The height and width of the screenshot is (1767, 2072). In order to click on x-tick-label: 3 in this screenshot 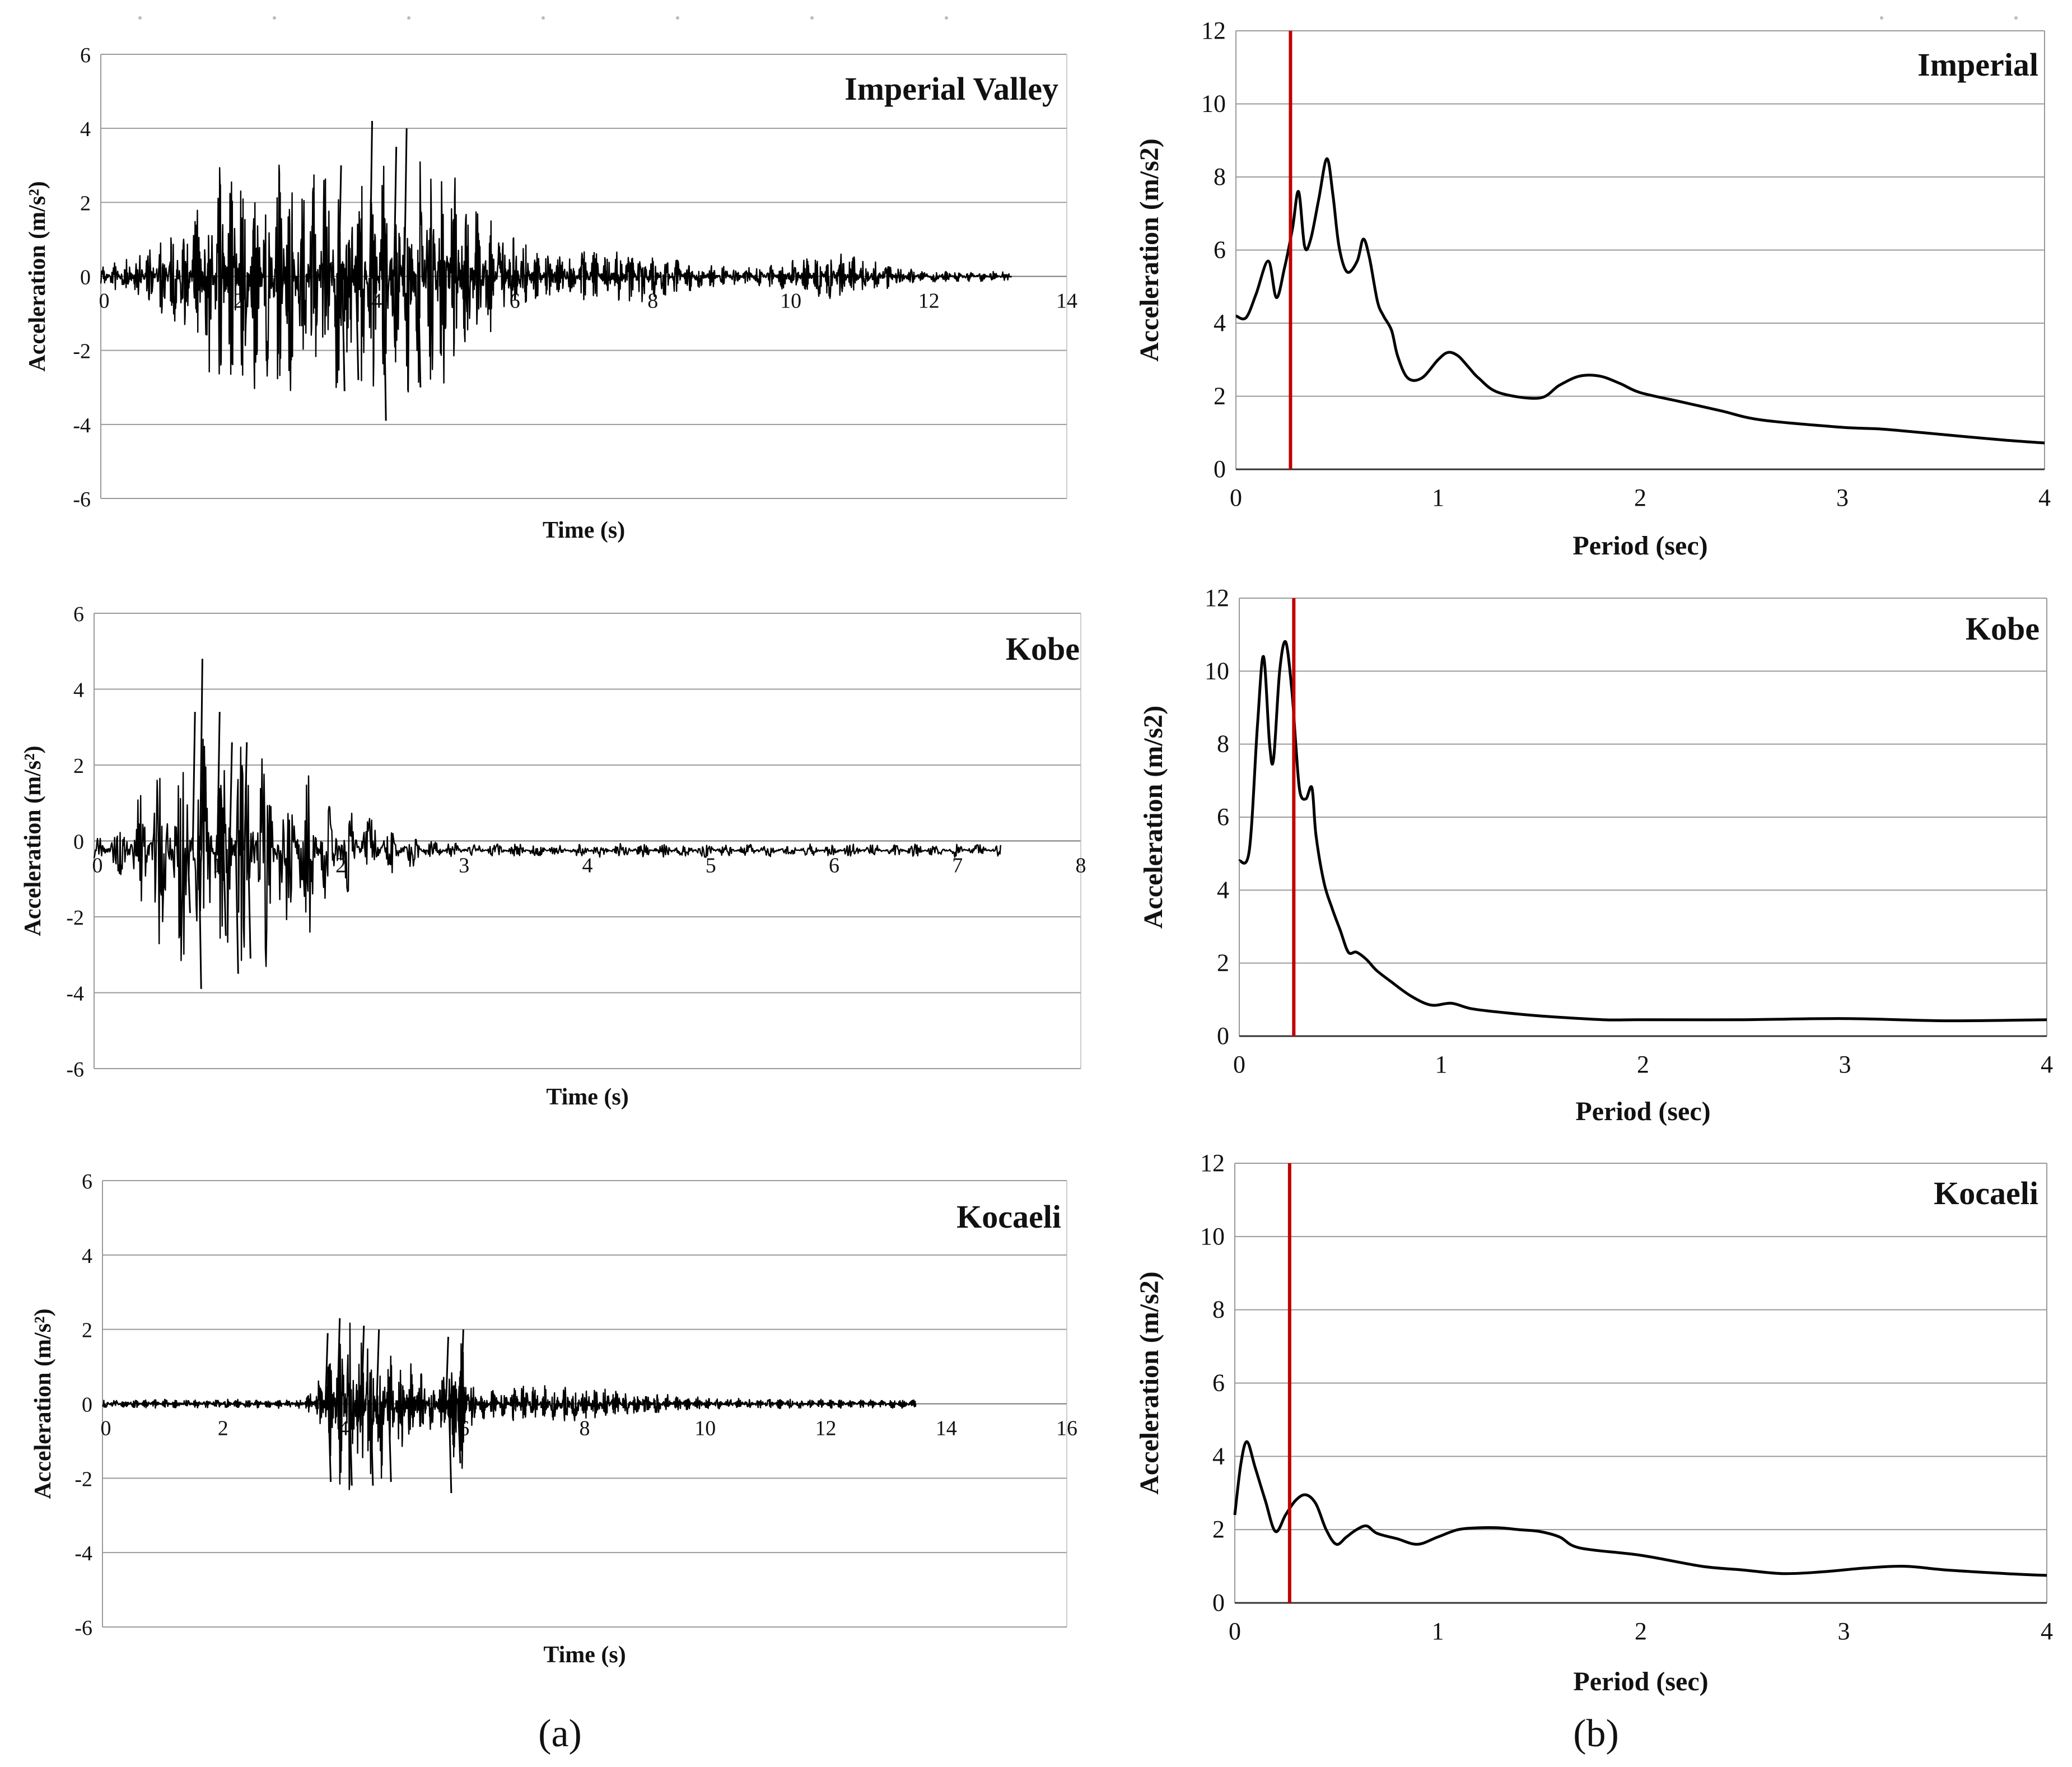, I will do `click(1843, 498)`.